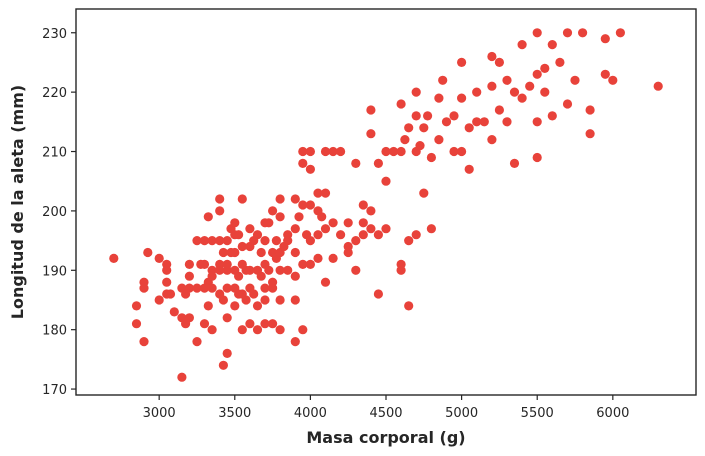 This screenshot has height=456, width=705. What do you see at coordinates (54, 271) in the screenshot?
I see `y-tick-label: 190` at bounding box center [54, 271].